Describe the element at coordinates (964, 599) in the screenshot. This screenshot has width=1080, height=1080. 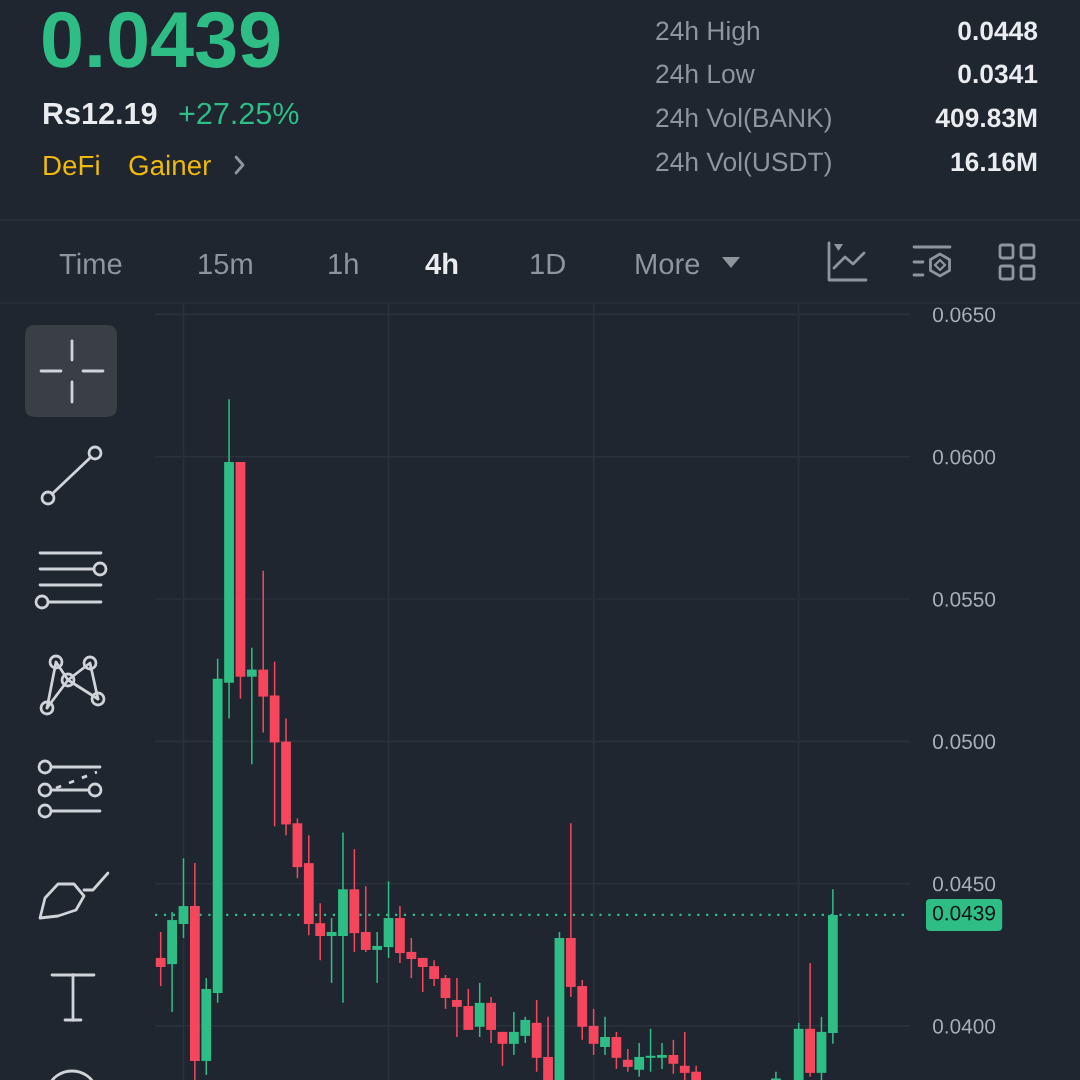
I see `y-tick-label: 0.0550` at that location.